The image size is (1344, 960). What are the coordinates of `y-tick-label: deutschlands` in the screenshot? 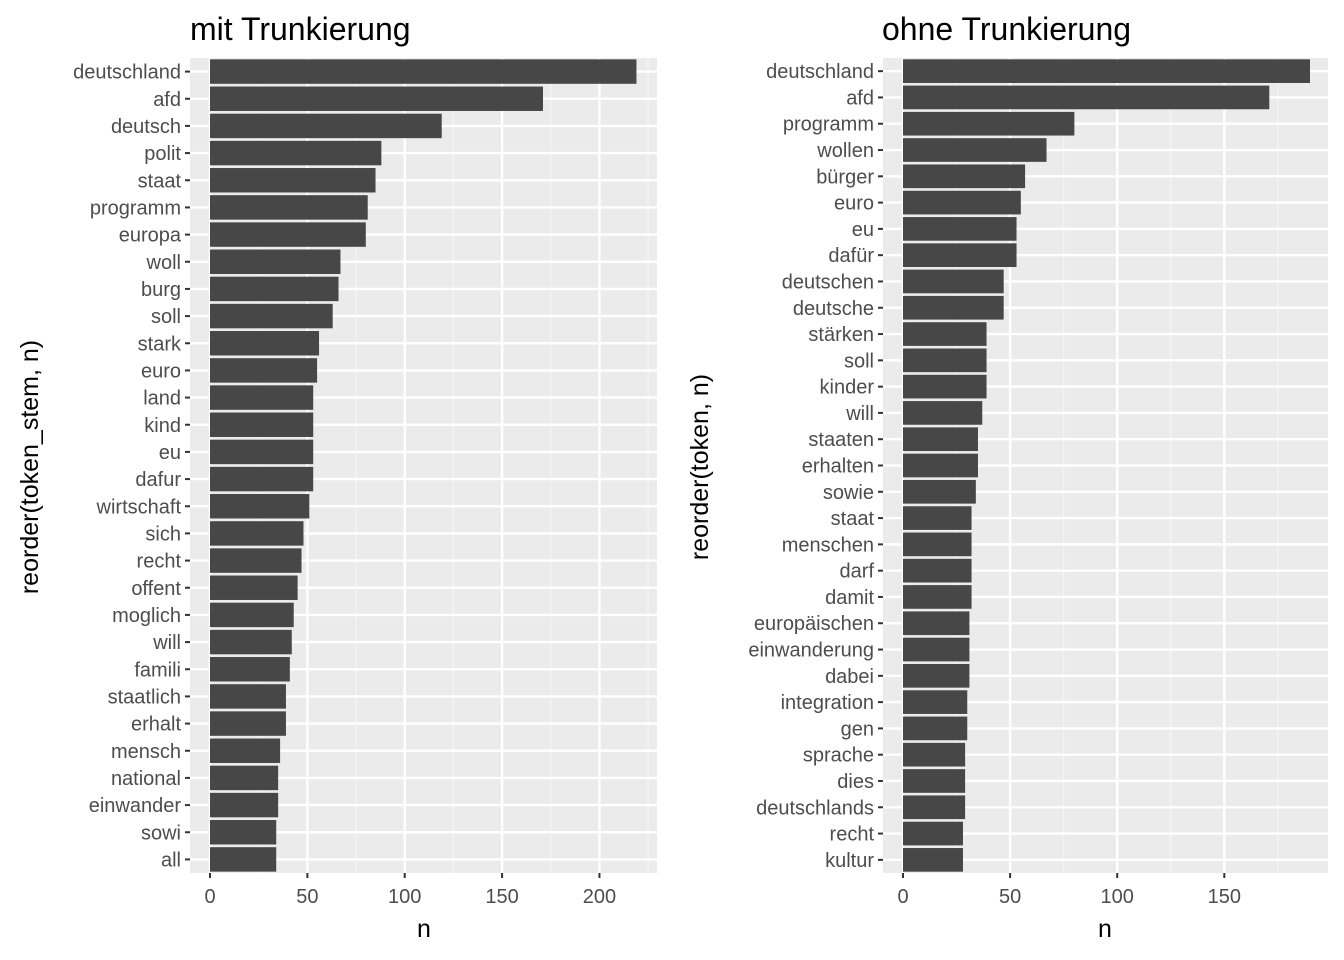 It's located at (815, 808).